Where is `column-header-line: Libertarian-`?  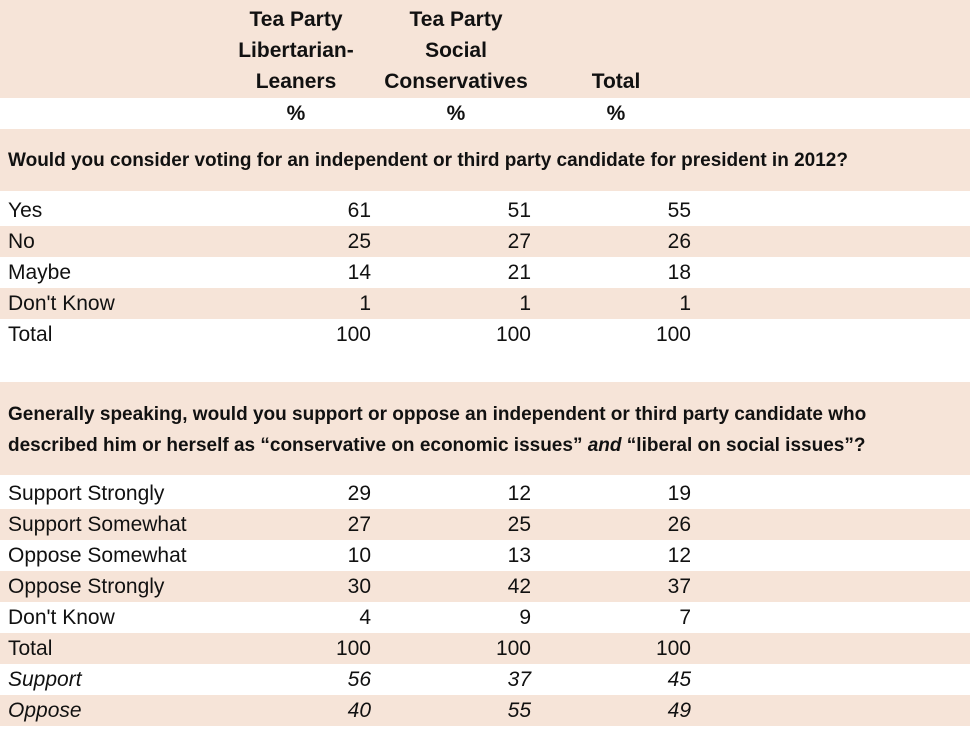
column-header-line: Libertarian- is located at coordinates (296, 50).